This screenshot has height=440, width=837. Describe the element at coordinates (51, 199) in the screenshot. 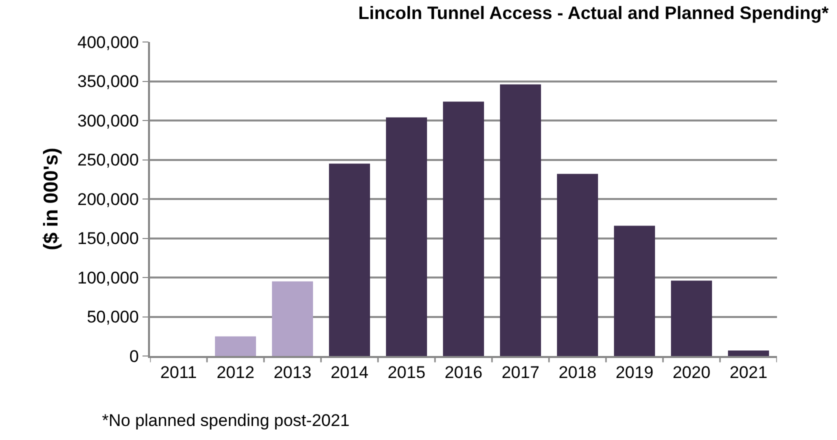

I see `y-axis-title: ($ in 000's)` at that location.